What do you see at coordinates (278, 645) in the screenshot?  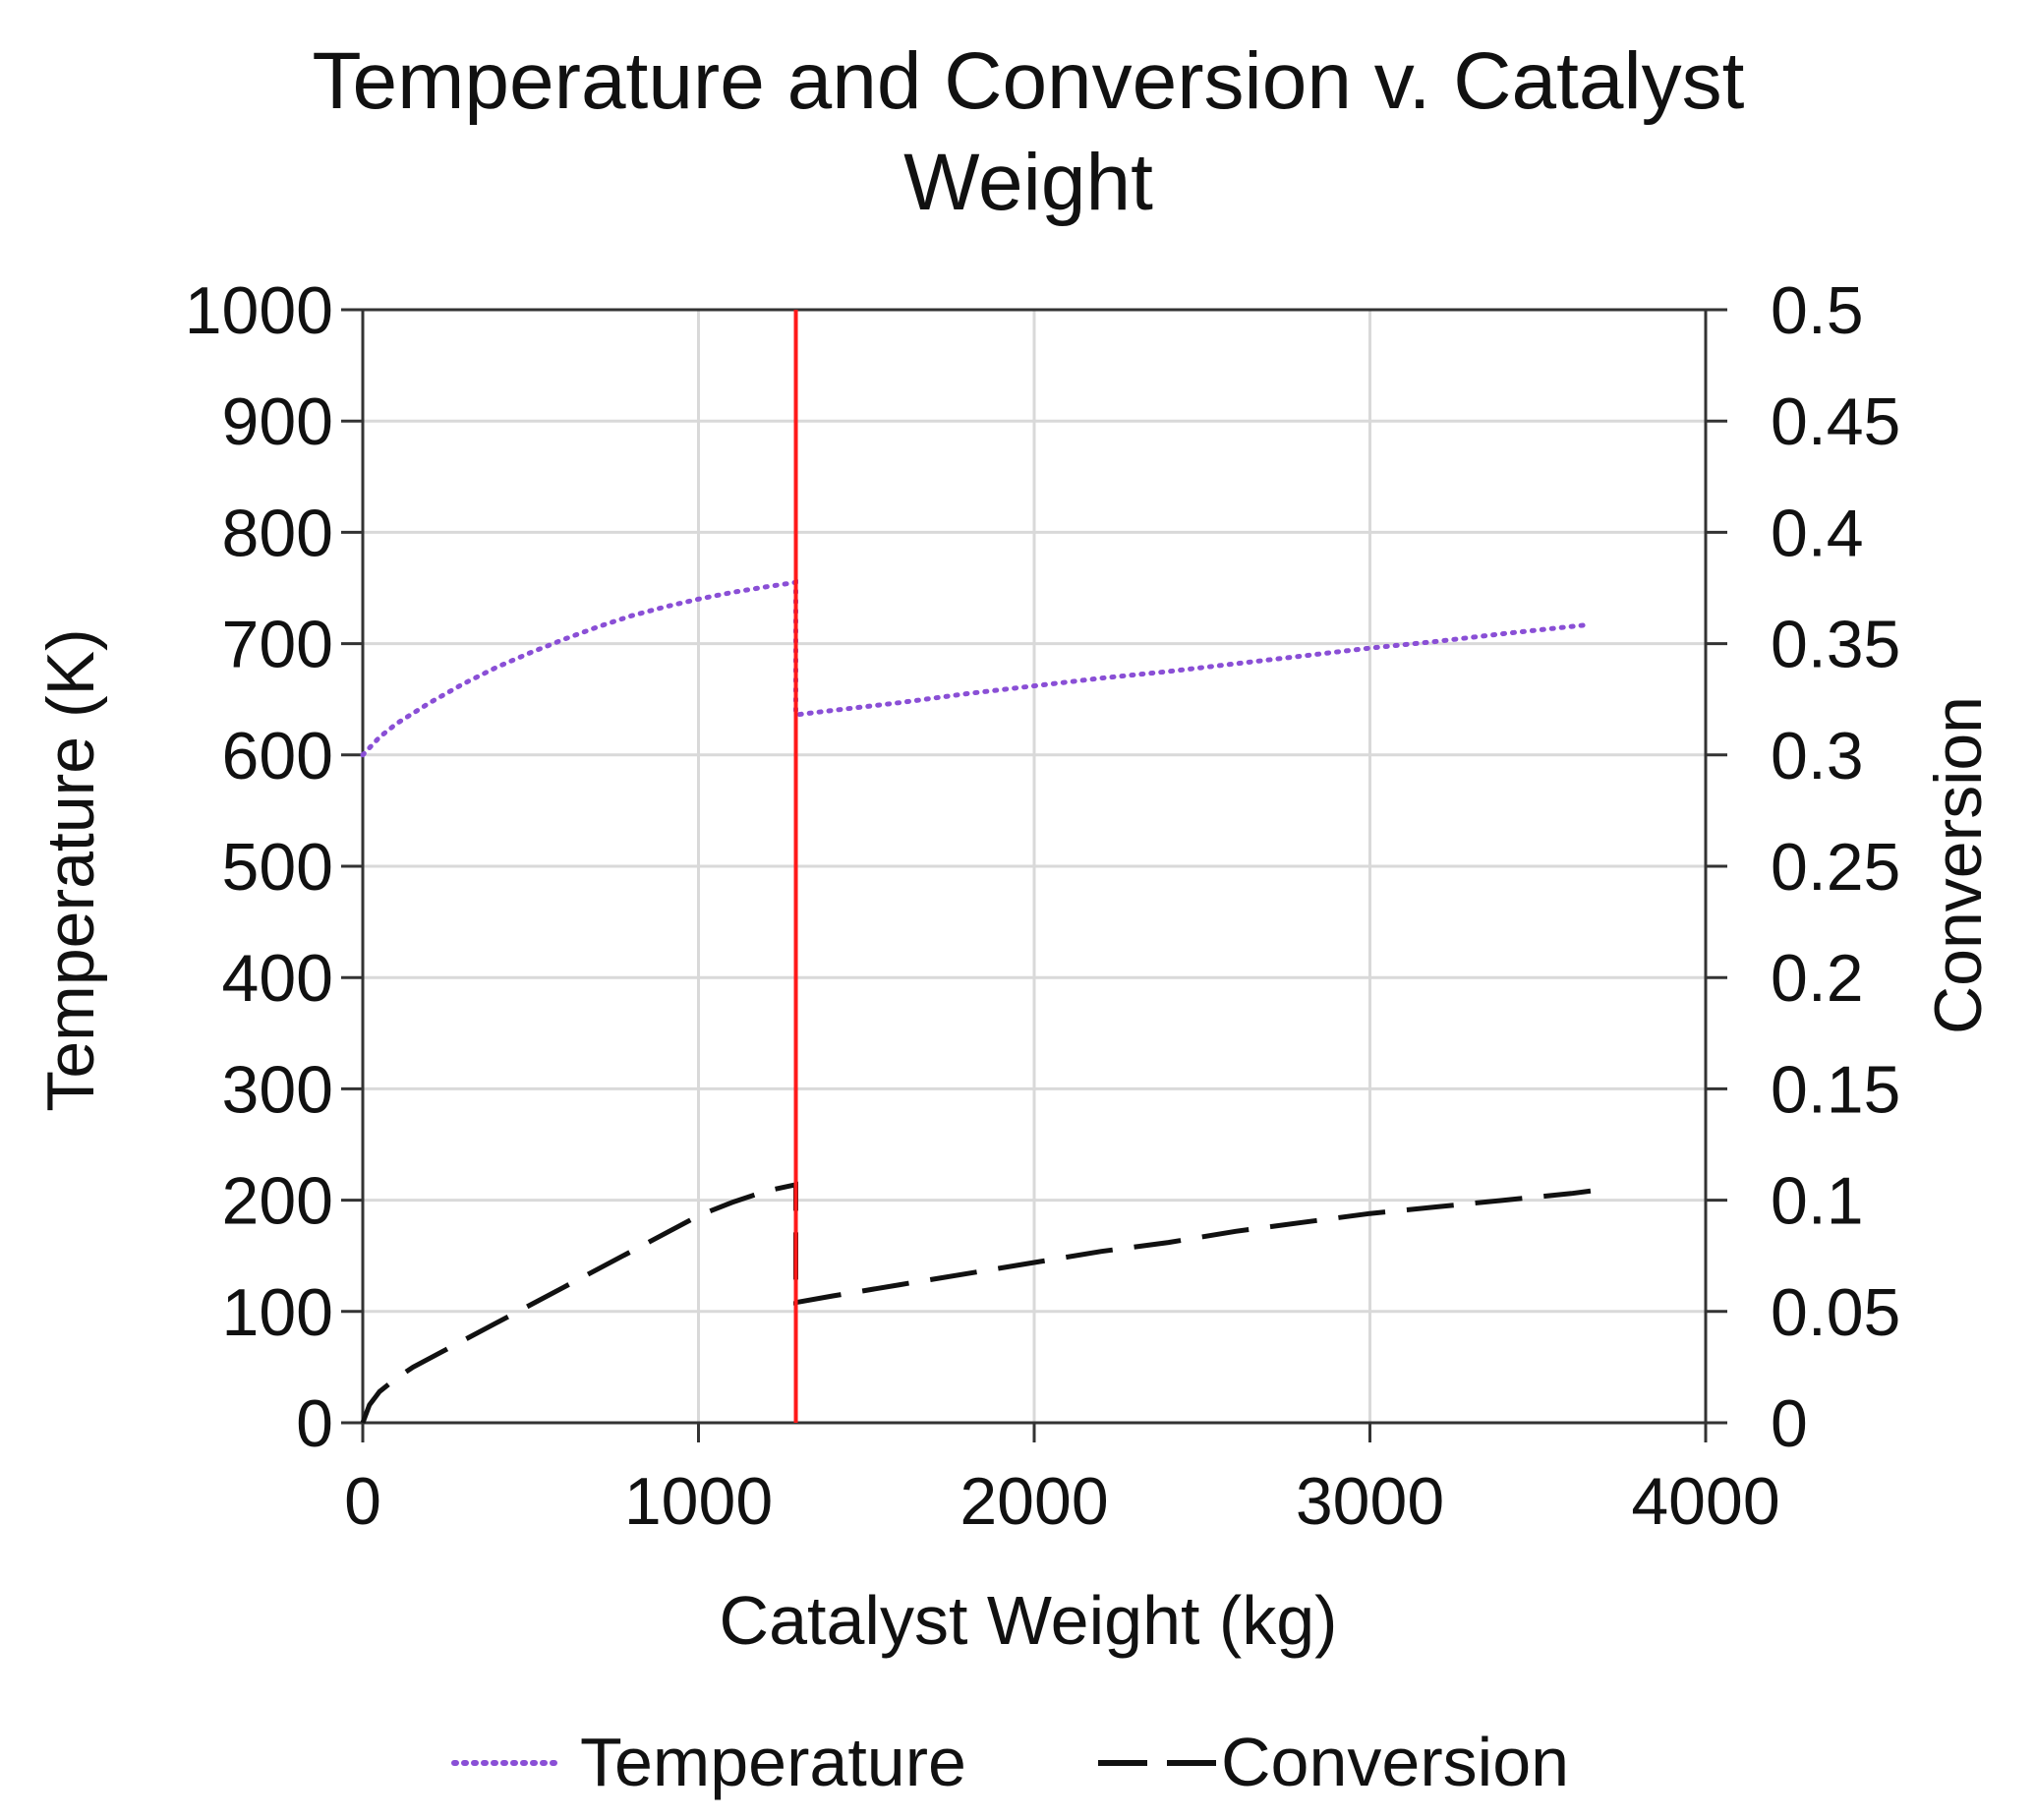 I see `y-left-tick-label: 700` at bounding box center [278, 645].